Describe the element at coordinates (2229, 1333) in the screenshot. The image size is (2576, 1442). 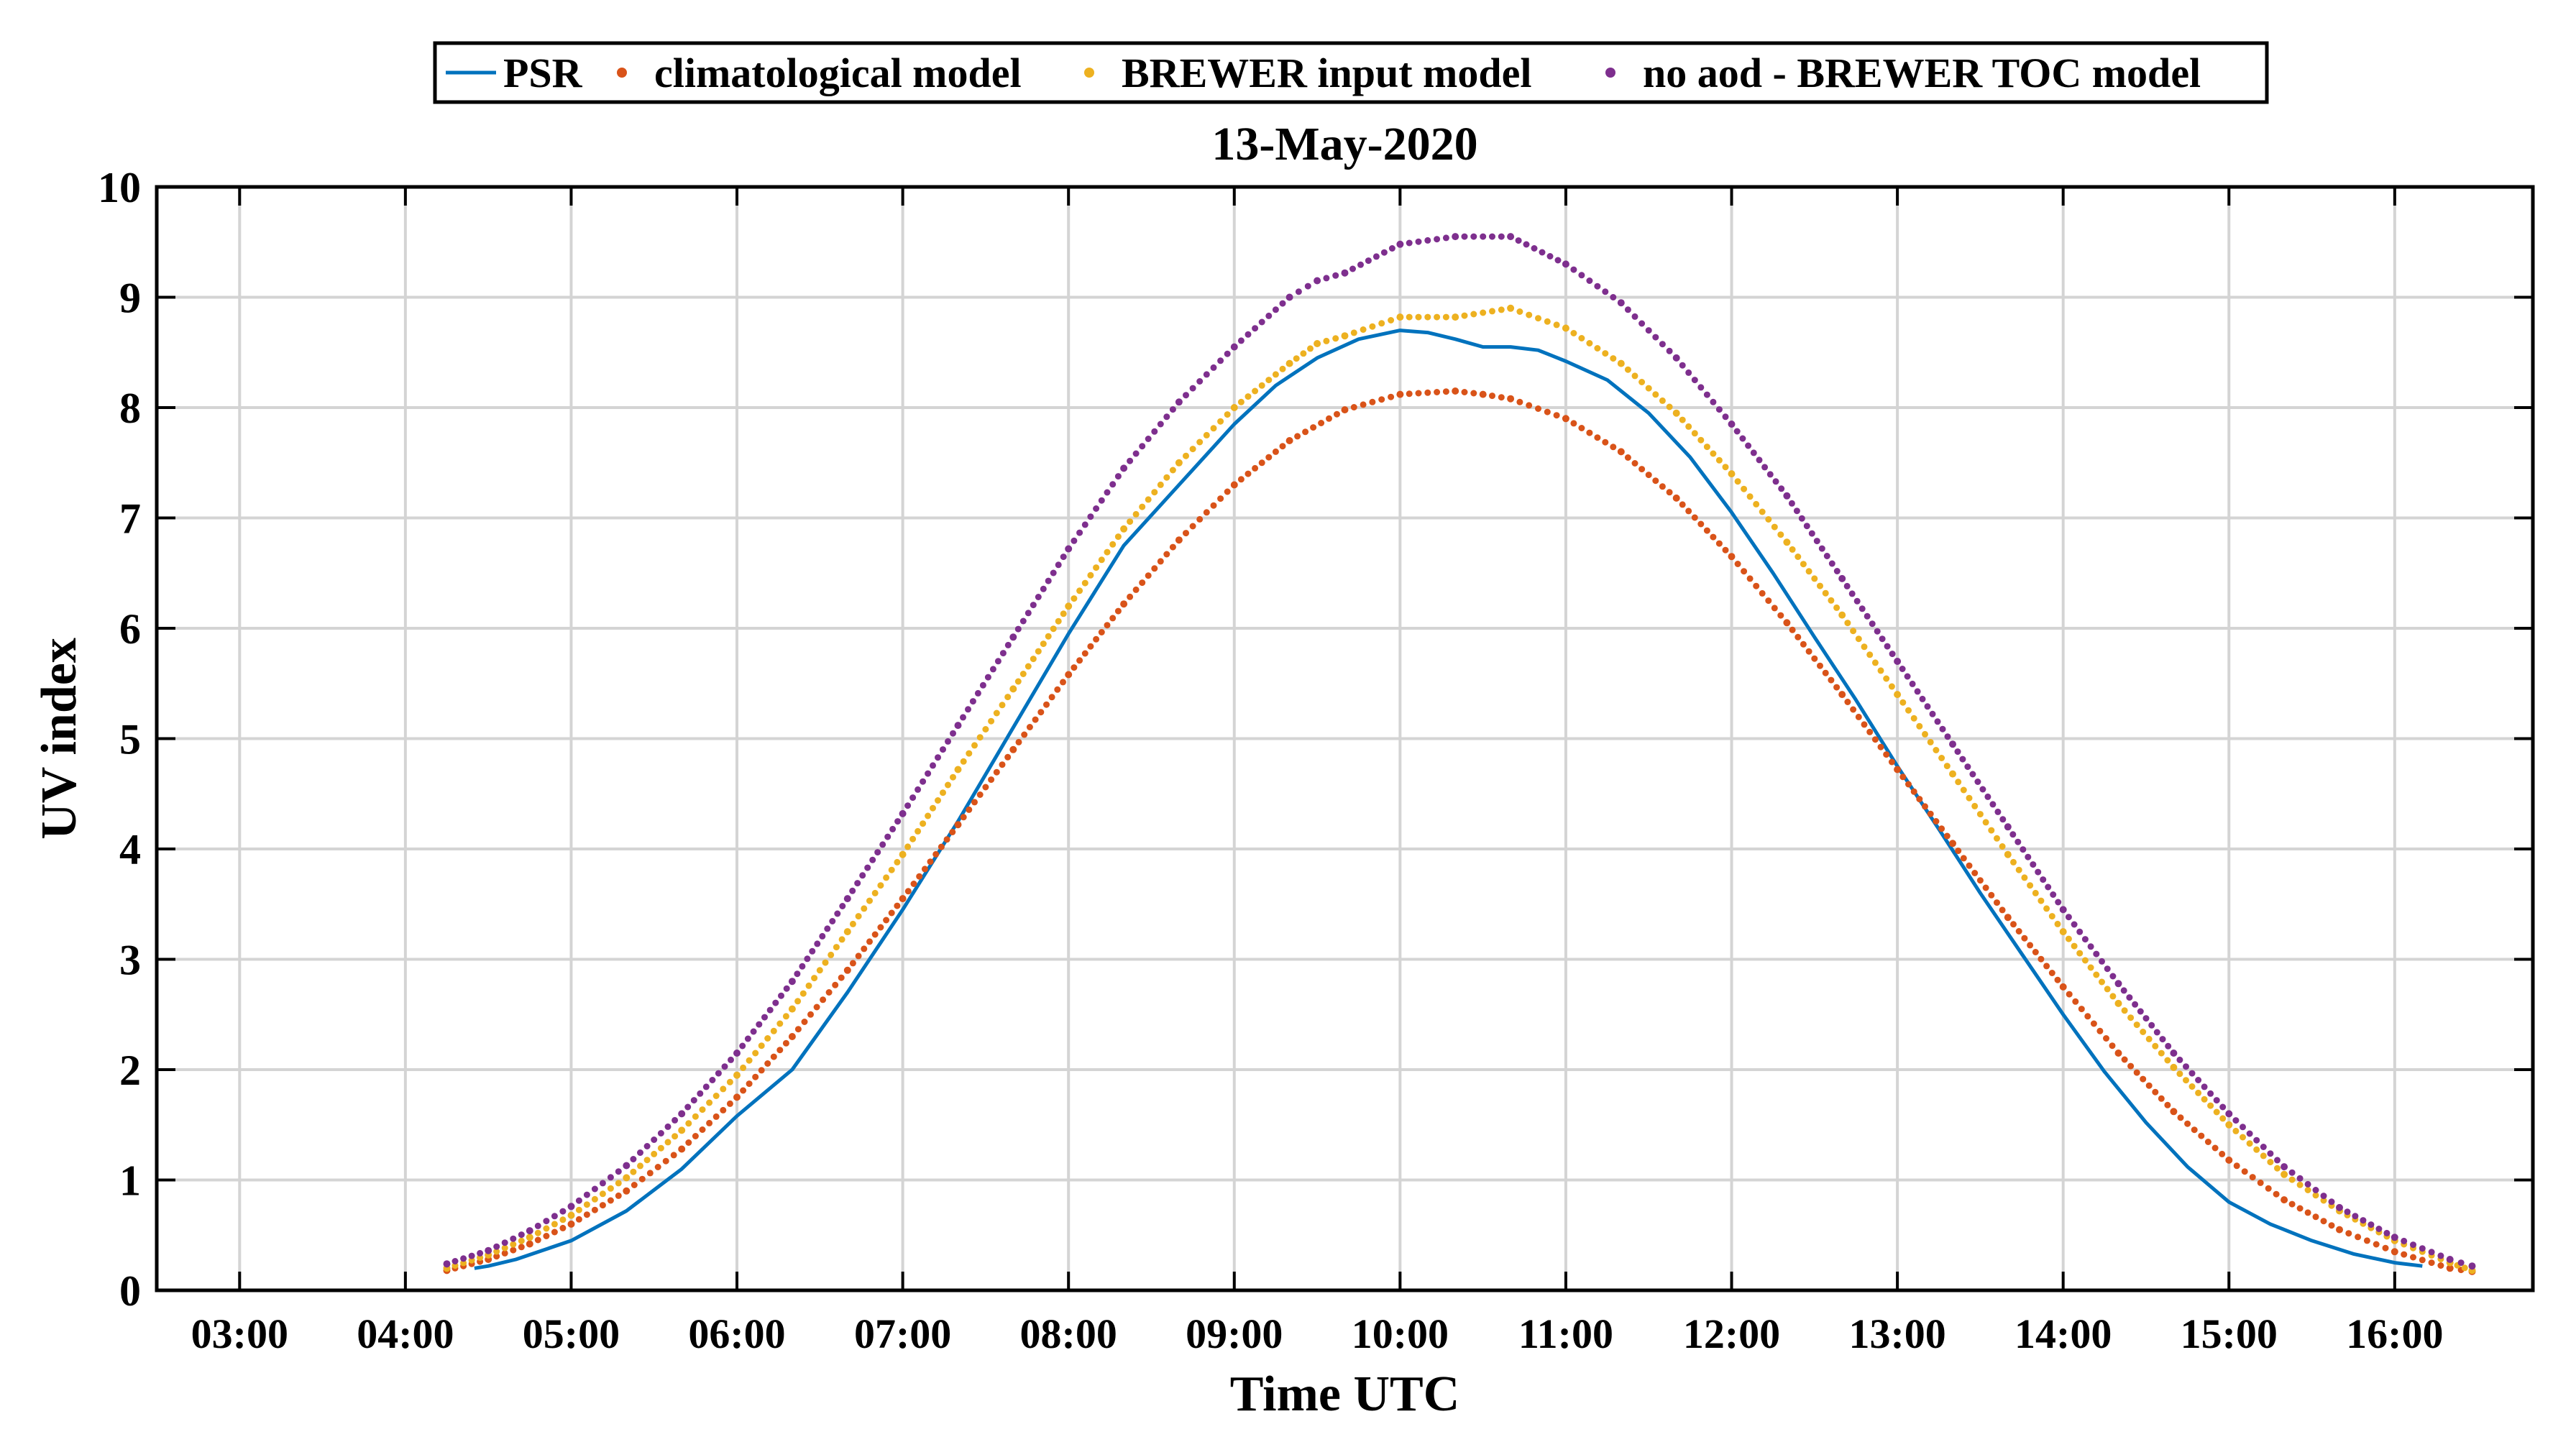
I see `x-tick-label: 15:00` at that location.